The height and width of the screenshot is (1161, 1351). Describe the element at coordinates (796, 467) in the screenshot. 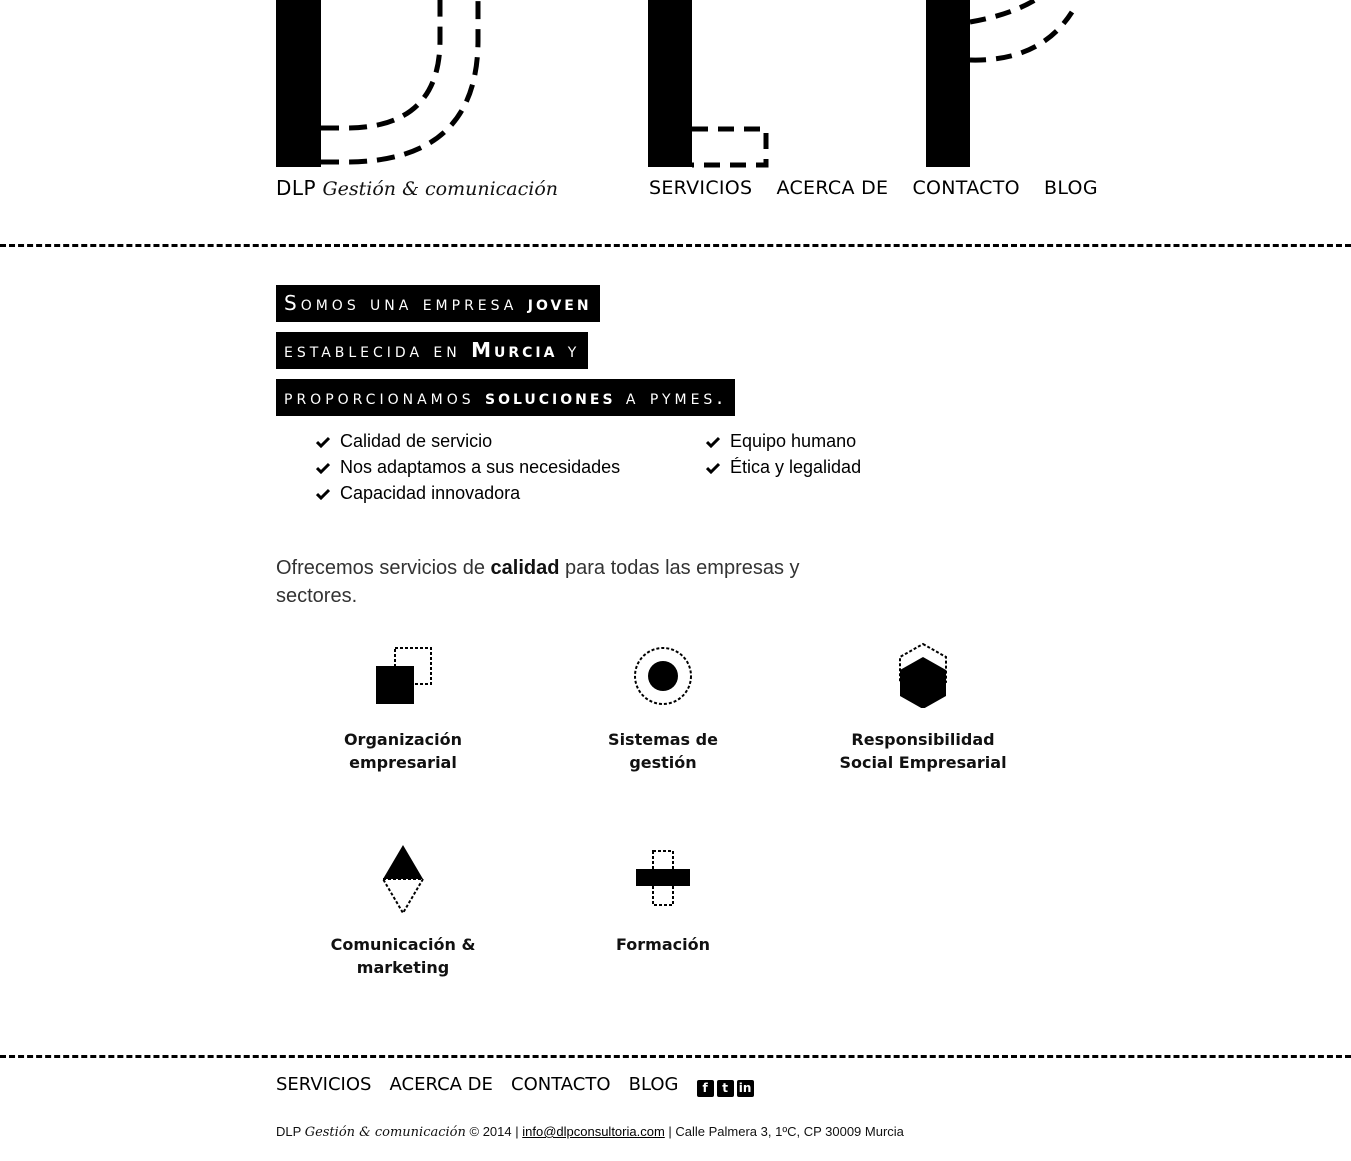

I see `feature-label: Ética y legalidad` at that location.